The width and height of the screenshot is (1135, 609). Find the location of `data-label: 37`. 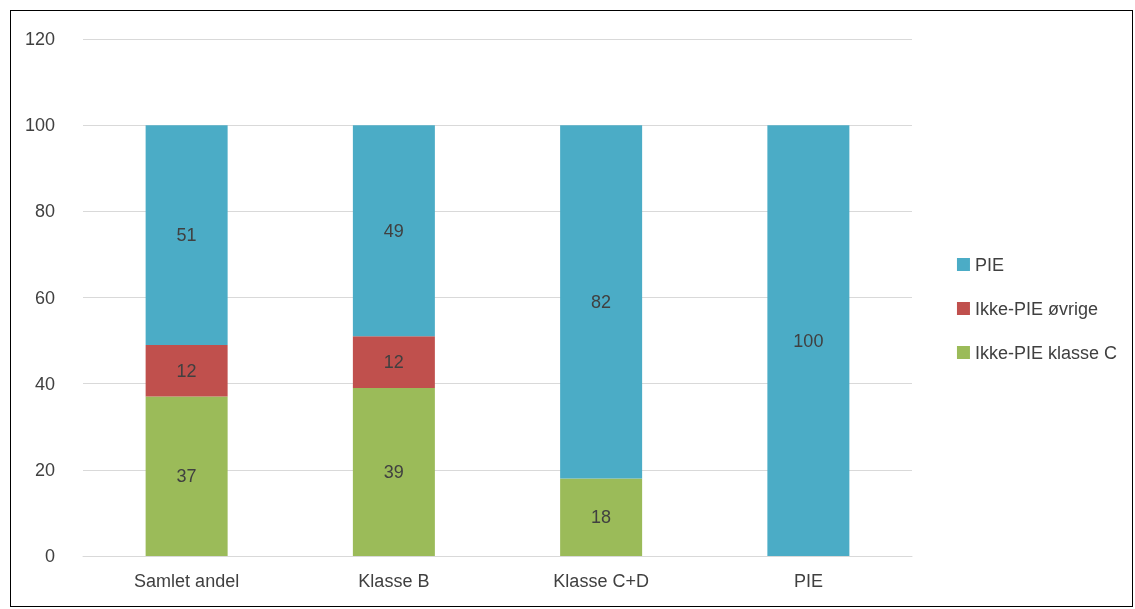

data-label: 37 is located at coordinates (186, 476).